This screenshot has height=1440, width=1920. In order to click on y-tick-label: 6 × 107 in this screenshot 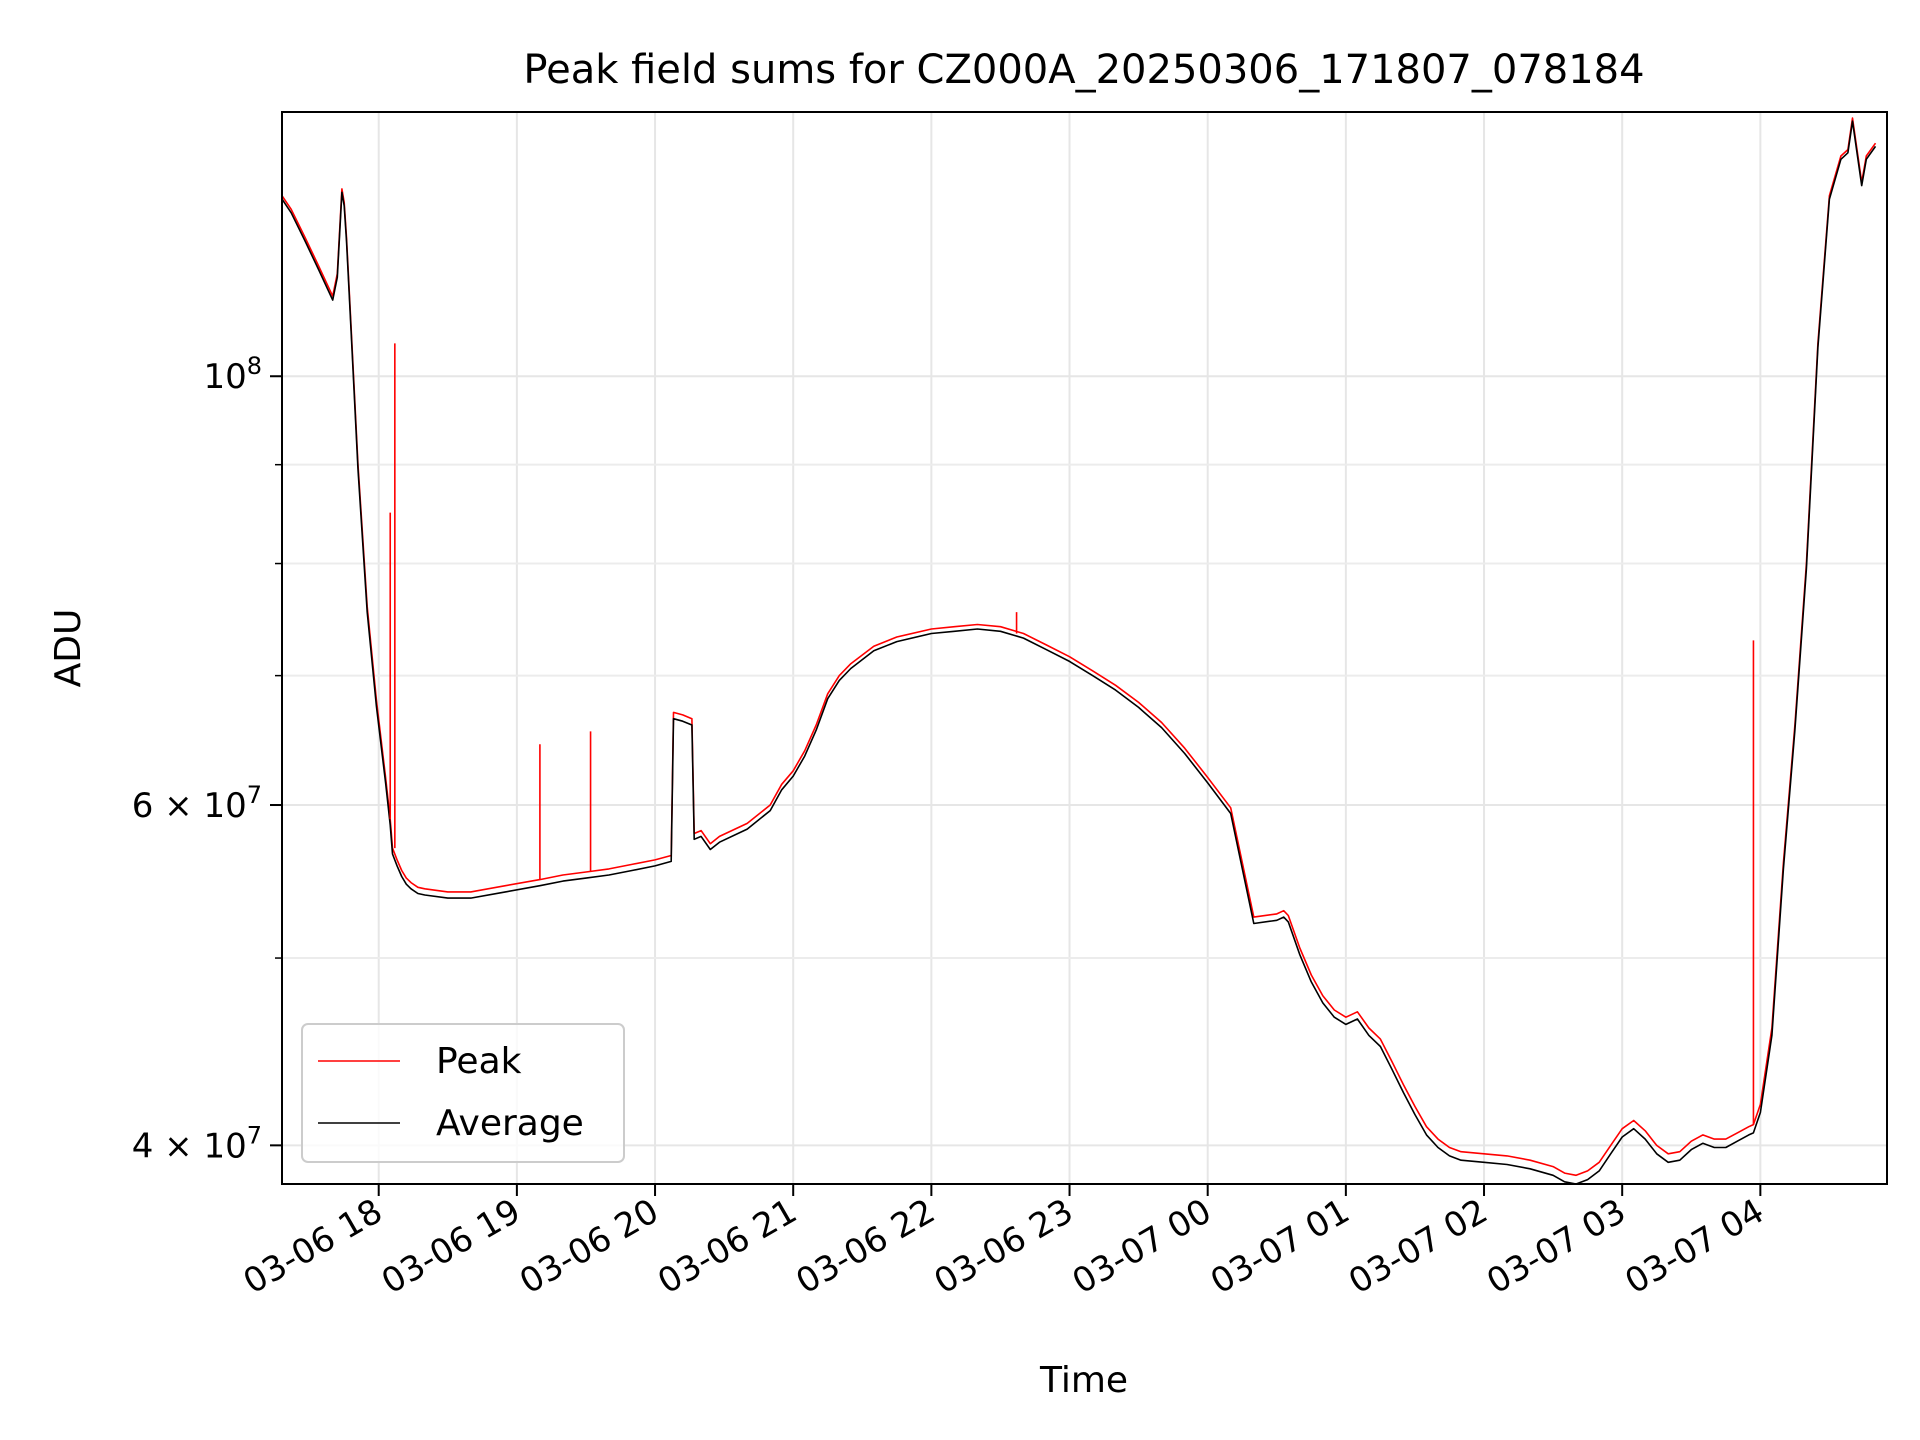, I will do `click(197, 803)`.